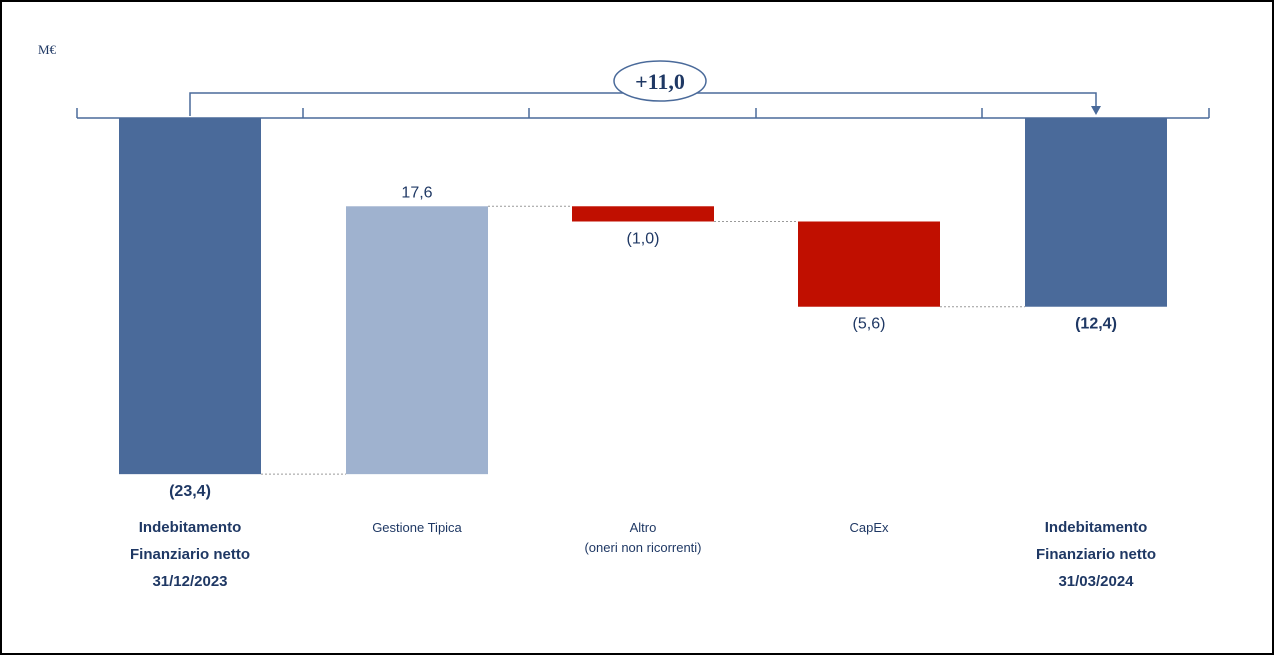 This screenshot has width=1274, height=655. What do you see at coordinates (47, 49) in the screenshot?
I see `unit-label: M€` at bounding box center [47, 49].